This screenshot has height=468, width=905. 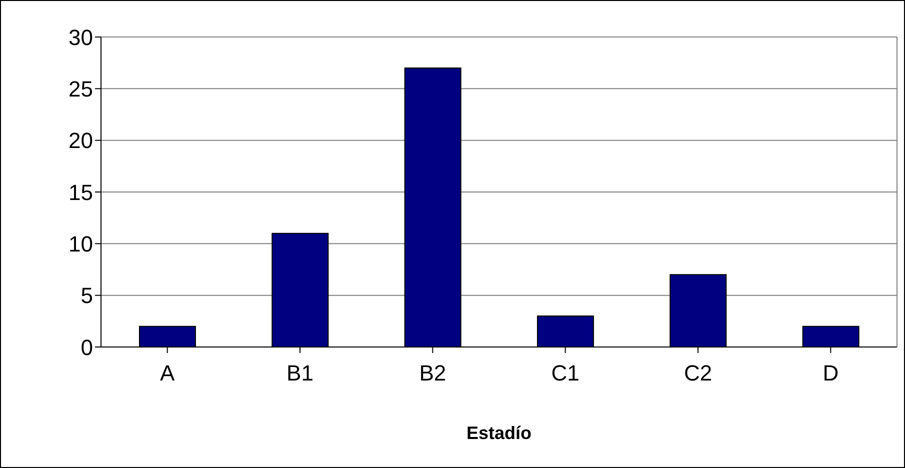 What do you see at coordinates (167, 373) in the screenshot?
I see `x-tick-label: A` at bounding box center [167, 373].